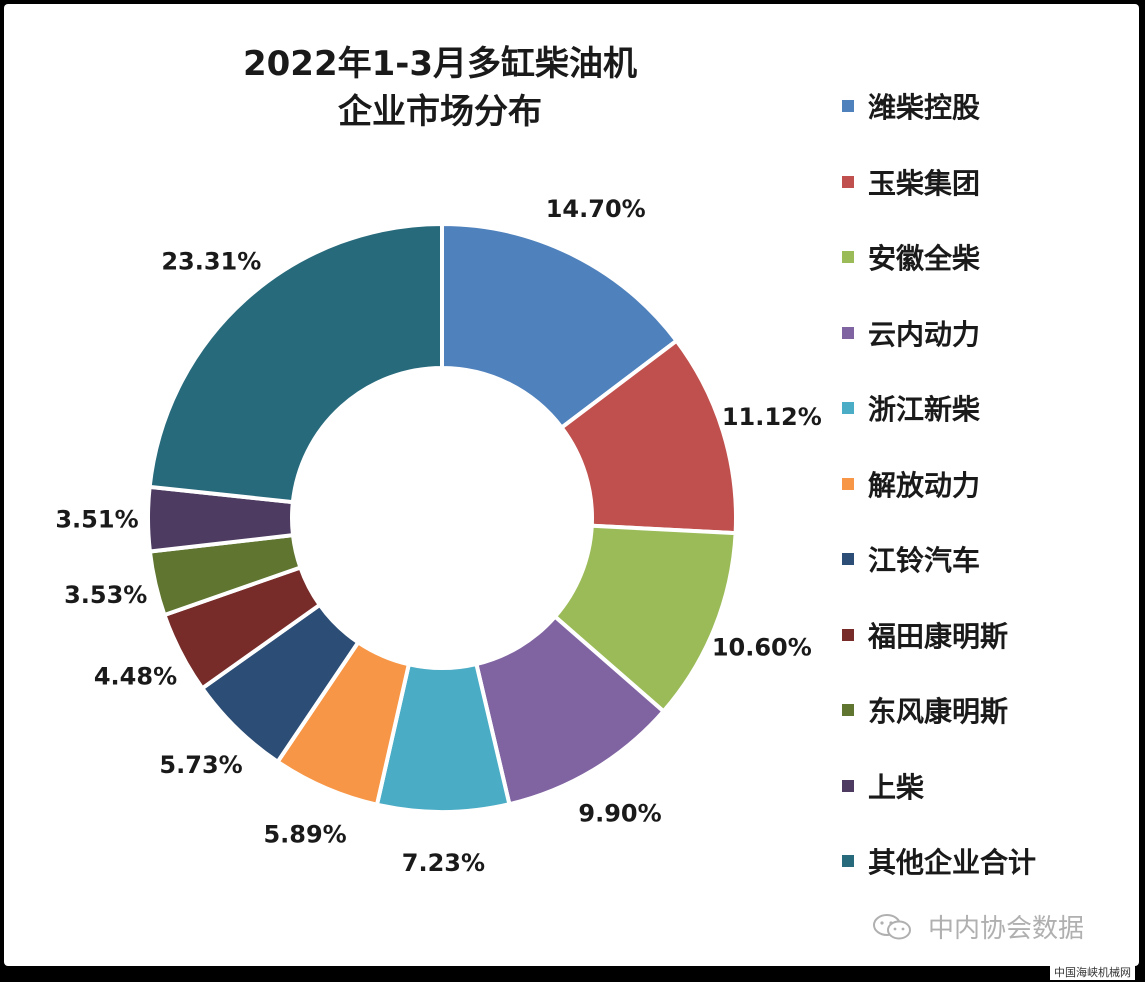  What do you see at coordinates (211, 261) in the screenshot?
I see `data-label-11: 23.31%` at bounding box center [211, 261].